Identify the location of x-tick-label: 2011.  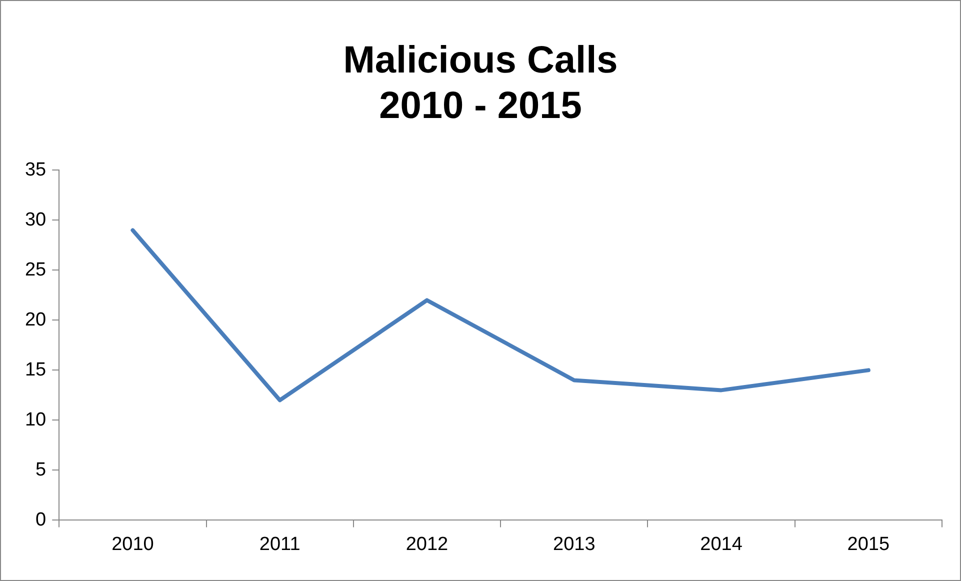
(279, 544).